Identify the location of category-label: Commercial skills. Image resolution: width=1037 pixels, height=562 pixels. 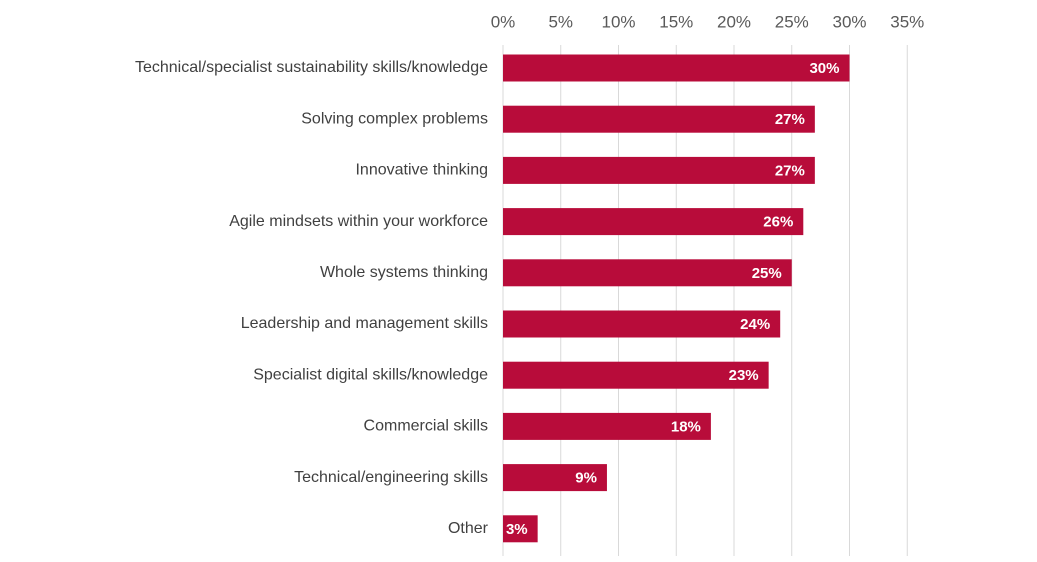
(426, 426).